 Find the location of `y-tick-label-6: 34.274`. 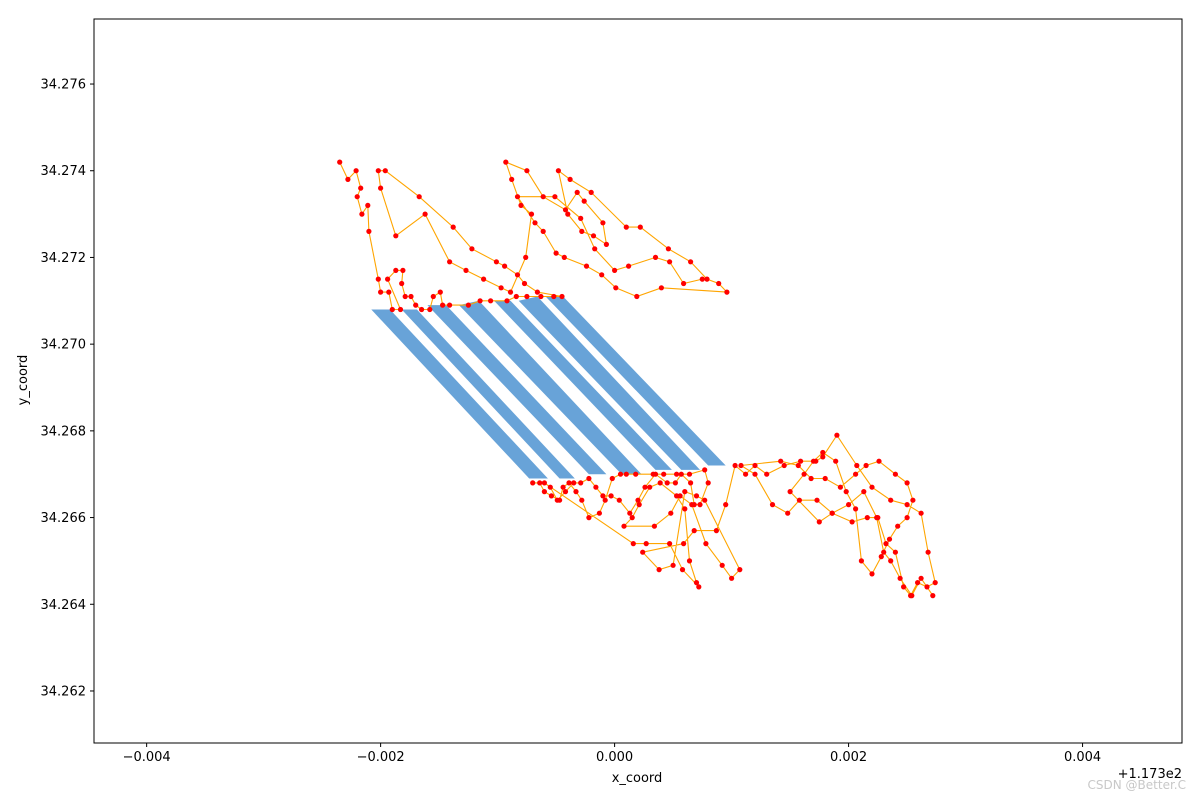

y-tick-label-6: 34.274 is located at coordinates (64, 171).